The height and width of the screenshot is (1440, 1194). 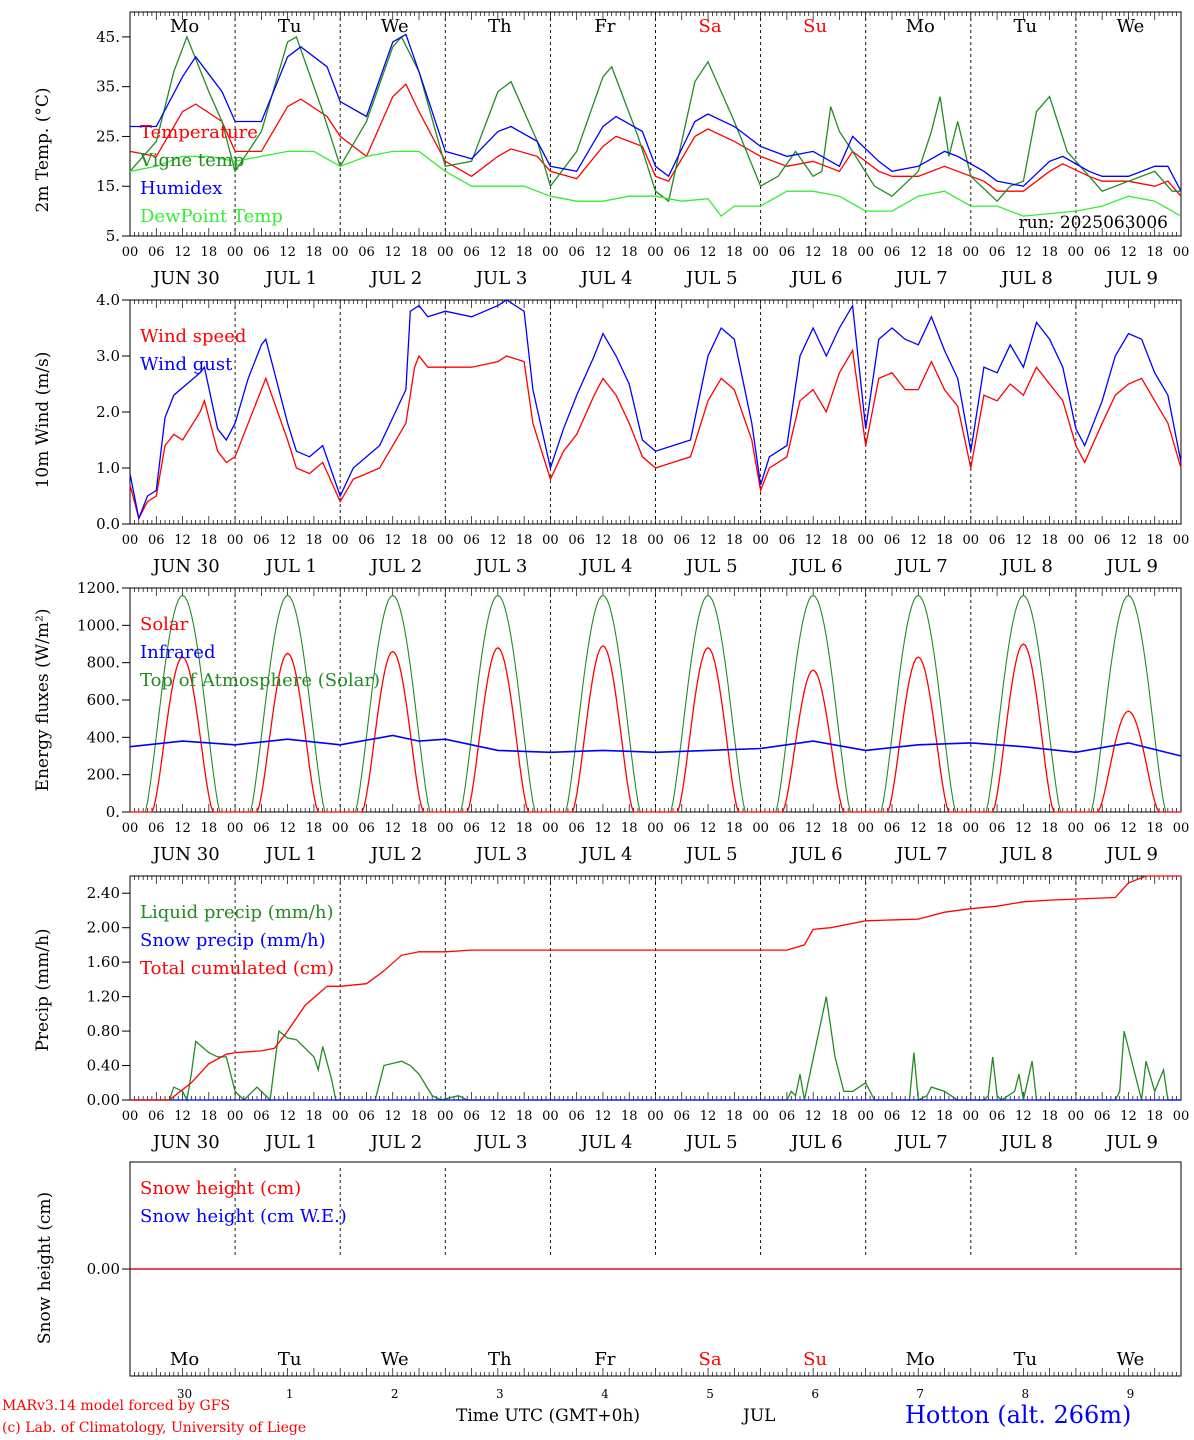 What do you see at coordinates (45, 1268) in the screenshot?
I see `y-axis-title: Snow height (cm)` at bounding box center [45, 1268].